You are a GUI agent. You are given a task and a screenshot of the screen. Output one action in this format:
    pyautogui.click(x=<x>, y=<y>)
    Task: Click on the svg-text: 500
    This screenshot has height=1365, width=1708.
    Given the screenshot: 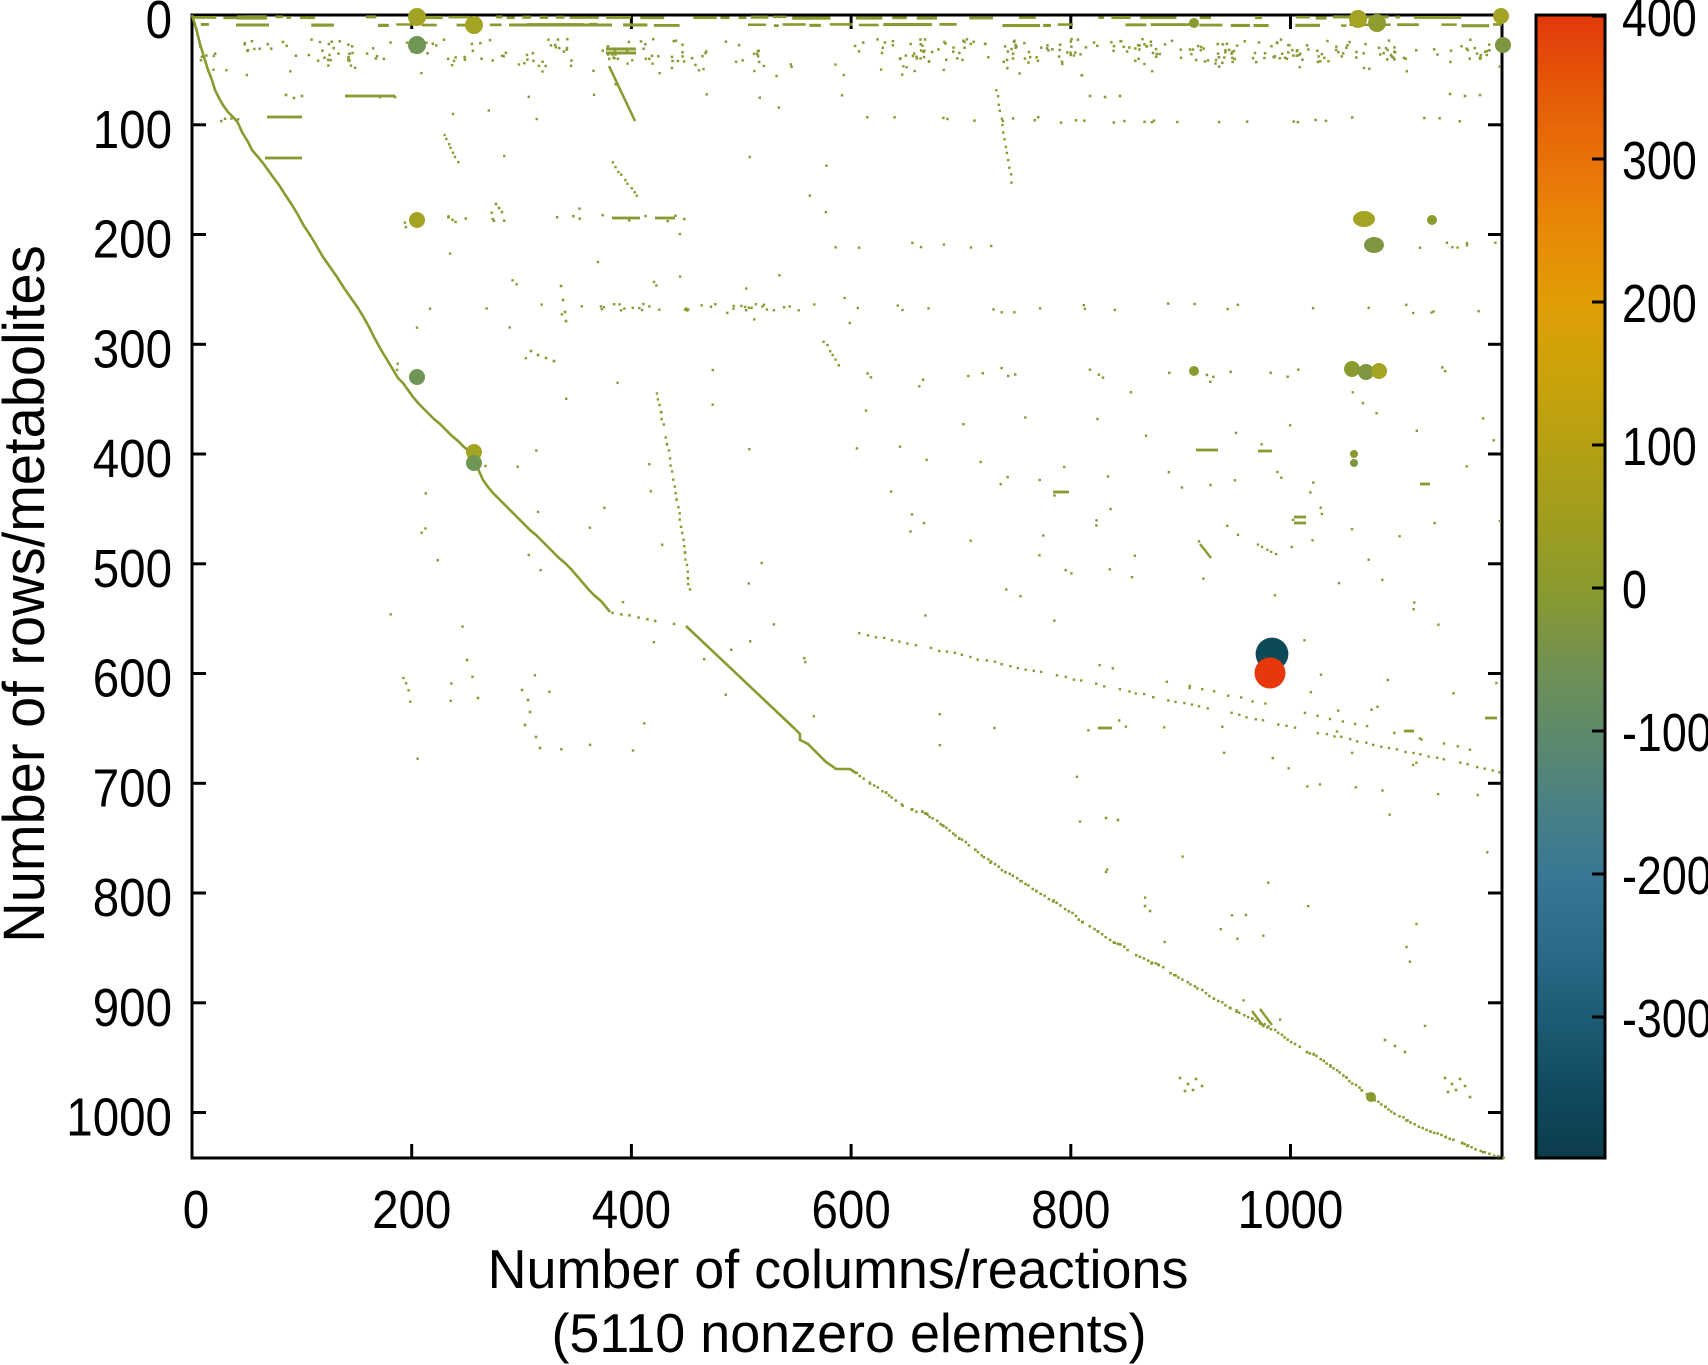 What is the action you would take?
    pyautogui.click(x=132, y=568)
    